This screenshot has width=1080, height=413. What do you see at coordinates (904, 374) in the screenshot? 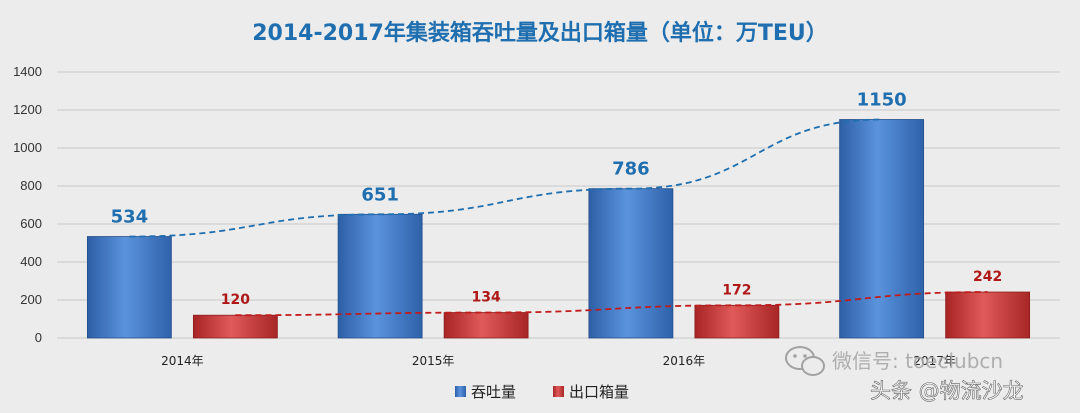
I see `watermark: 微信号: toeclubcn 头条 @物流沙龙` at bounding box center [904, 374].